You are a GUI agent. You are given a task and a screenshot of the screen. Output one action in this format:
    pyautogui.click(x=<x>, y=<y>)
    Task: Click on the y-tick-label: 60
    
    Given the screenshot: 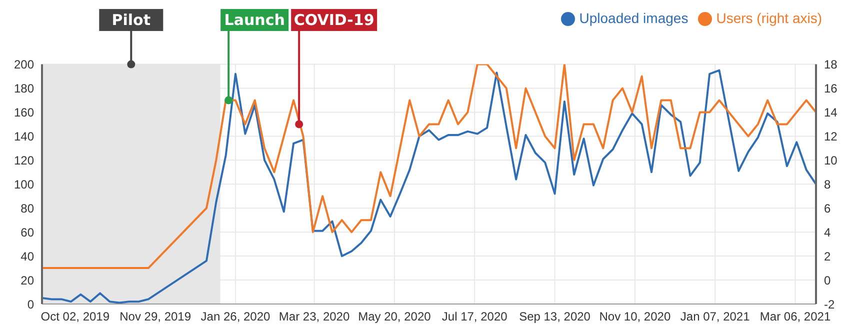 What is the action you would take?
    pyautogui.click(x=27, y=232)
    